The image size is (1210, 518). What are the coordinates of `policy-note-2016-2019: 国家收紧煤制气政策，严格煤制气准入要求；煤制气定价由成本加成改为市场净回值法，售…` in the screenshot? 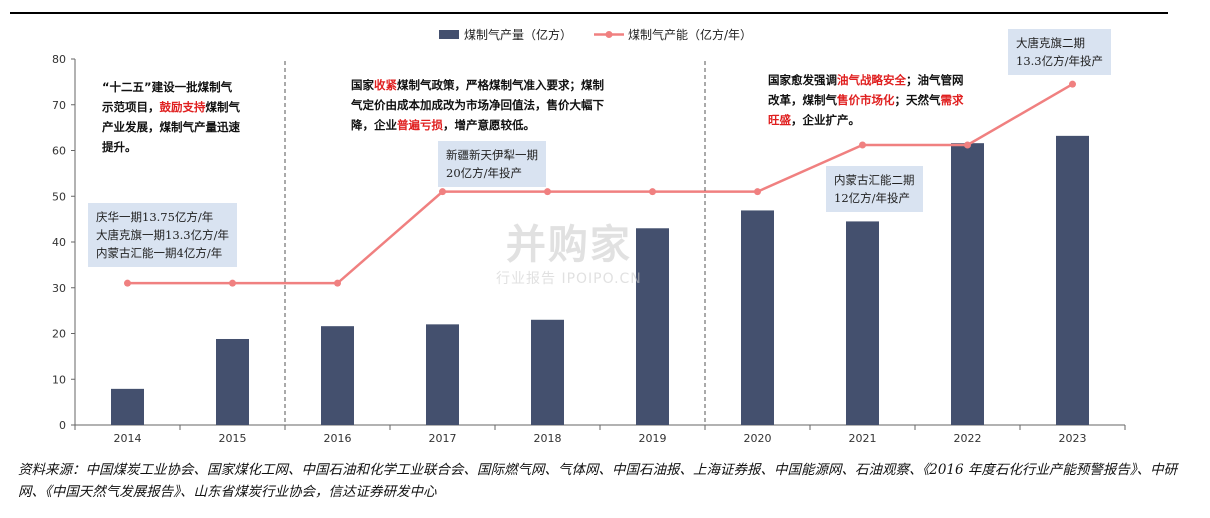 It's located at (477, 105).